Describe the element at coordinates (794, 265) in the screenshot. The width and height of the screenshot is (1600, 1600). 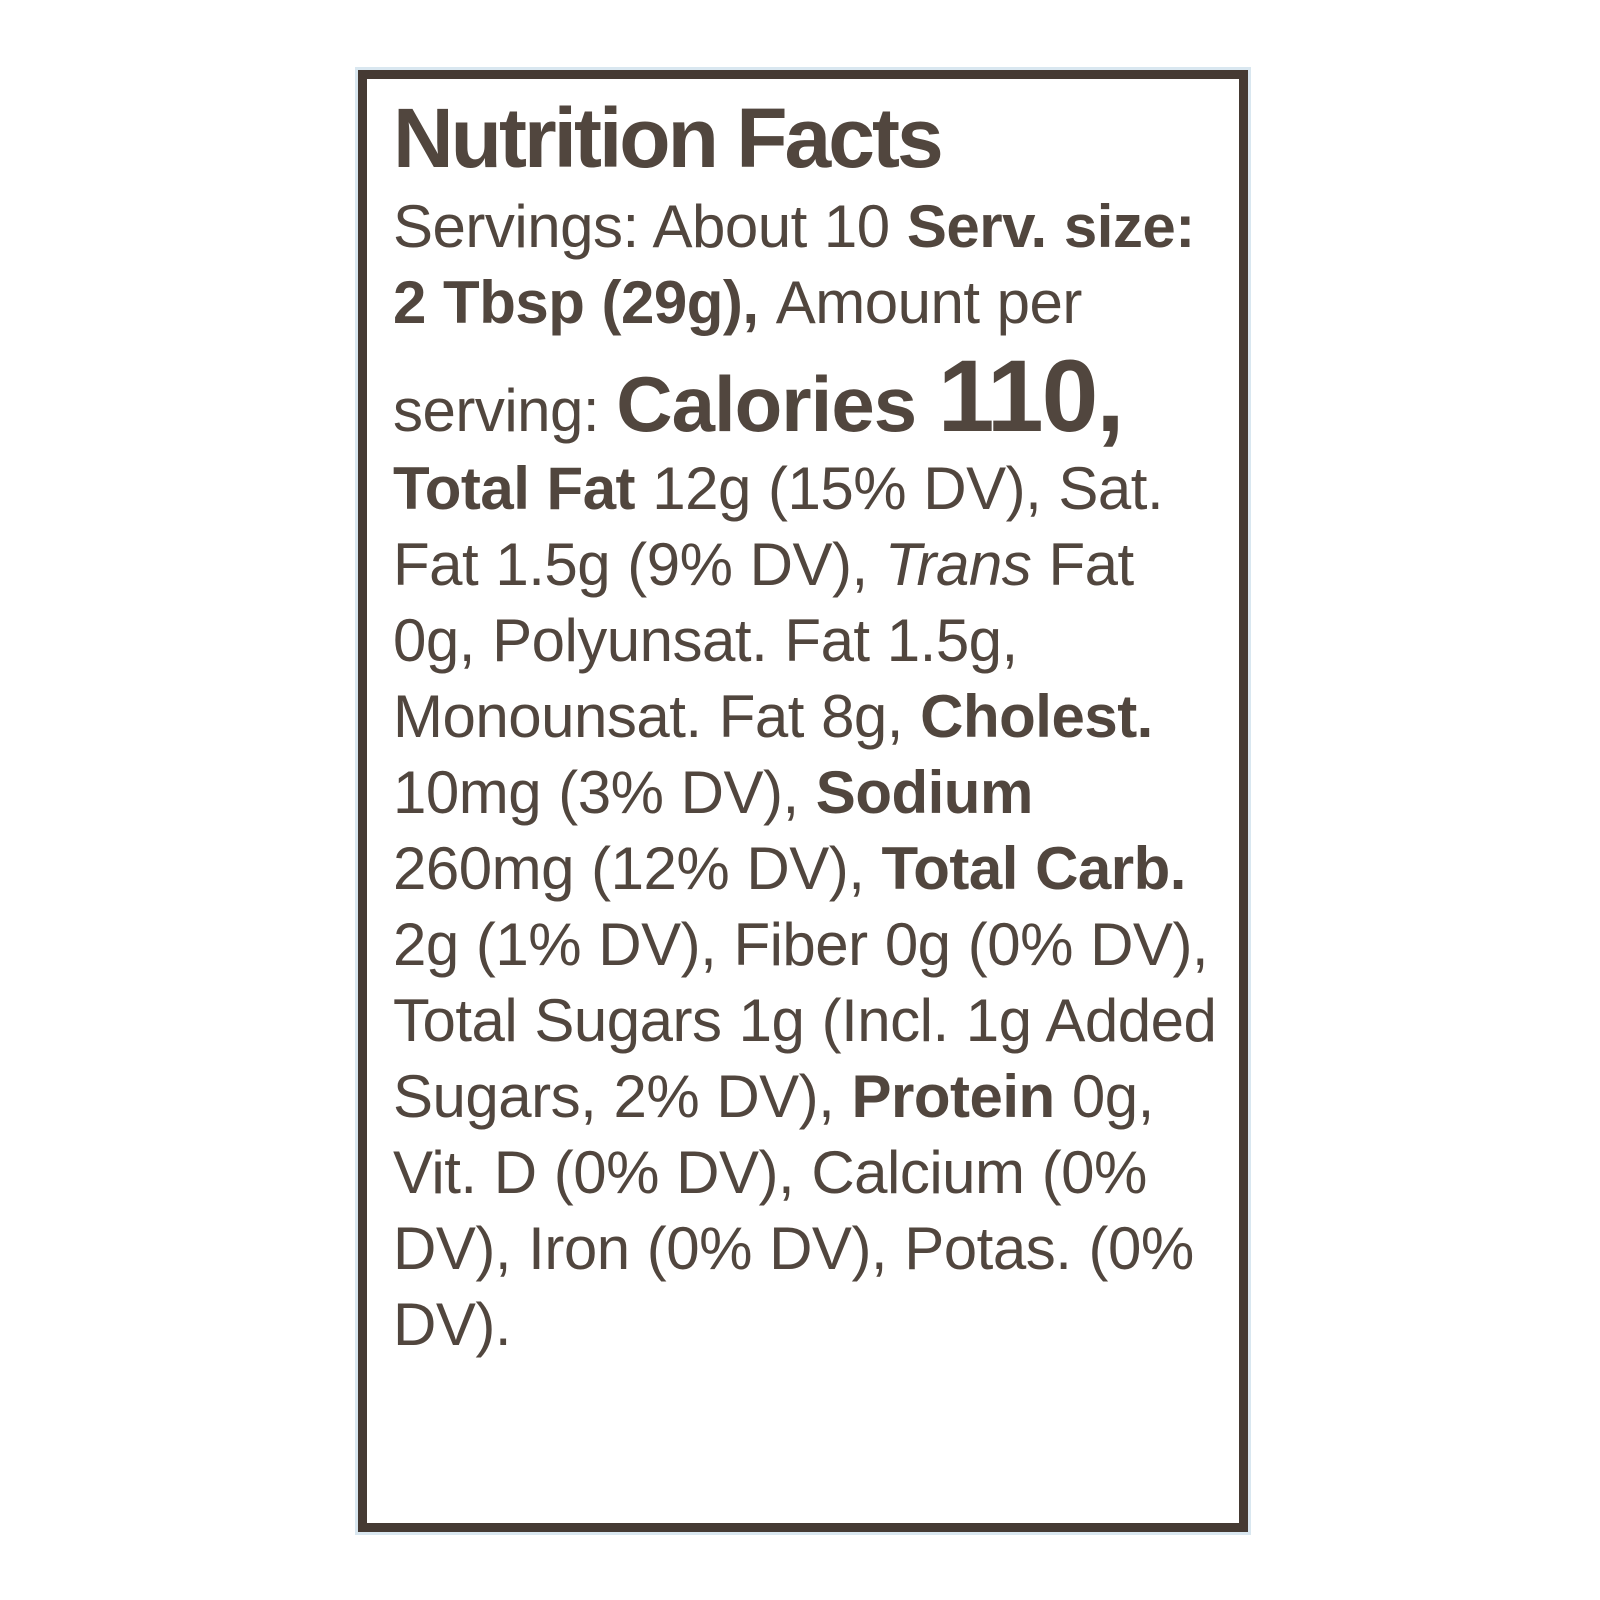
I see `serving-size-text: Serv. size: 2 Tbsp (29g),` at that location.